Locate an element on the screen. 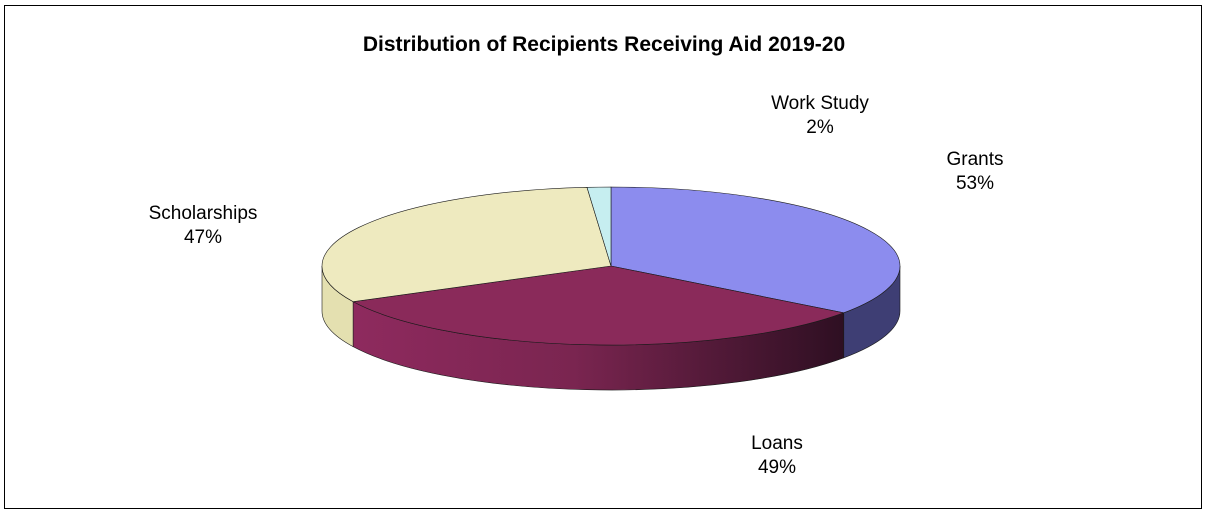 The height and width of the screenshot is (514, 1208). label-work-study: Work Study 2% is located at coordinates (820, 116).